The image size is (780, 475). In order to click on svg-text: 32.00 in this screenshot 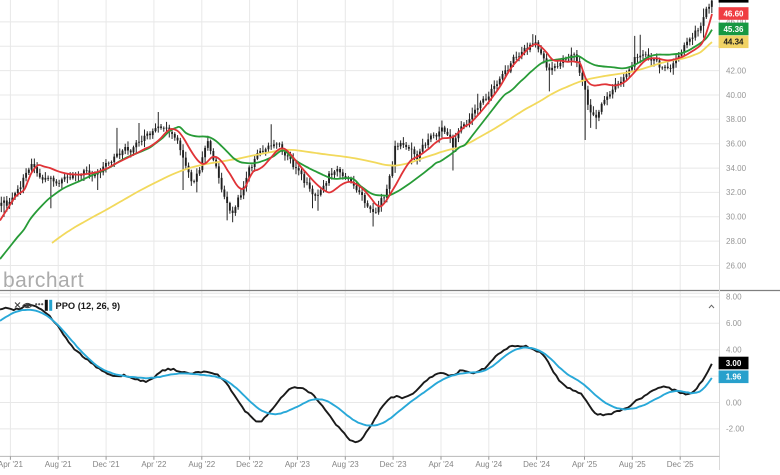, I will do `click(736, 192)`.